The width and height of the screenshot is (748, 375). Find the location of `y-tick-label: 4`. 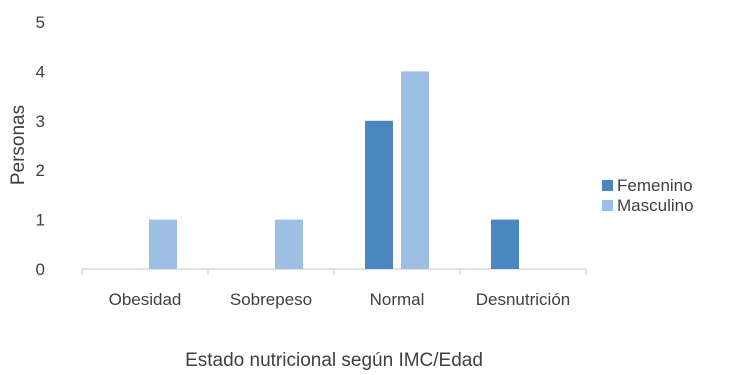

y-tick-label: 4 is located at coordinates (40, 71).